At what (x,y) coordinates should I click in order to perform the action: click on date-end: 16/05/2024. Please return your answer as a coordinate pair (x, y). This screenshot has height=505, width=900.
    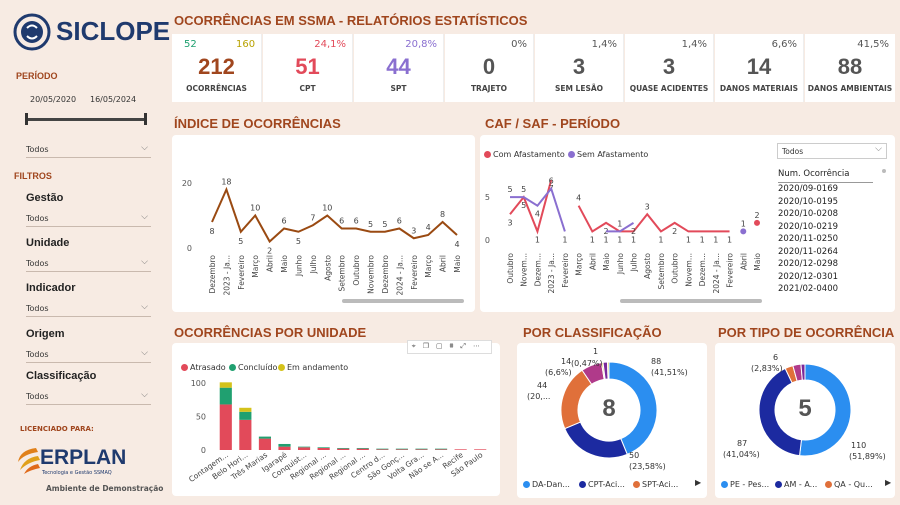
    Looking at the image, I should click on (113, 99).